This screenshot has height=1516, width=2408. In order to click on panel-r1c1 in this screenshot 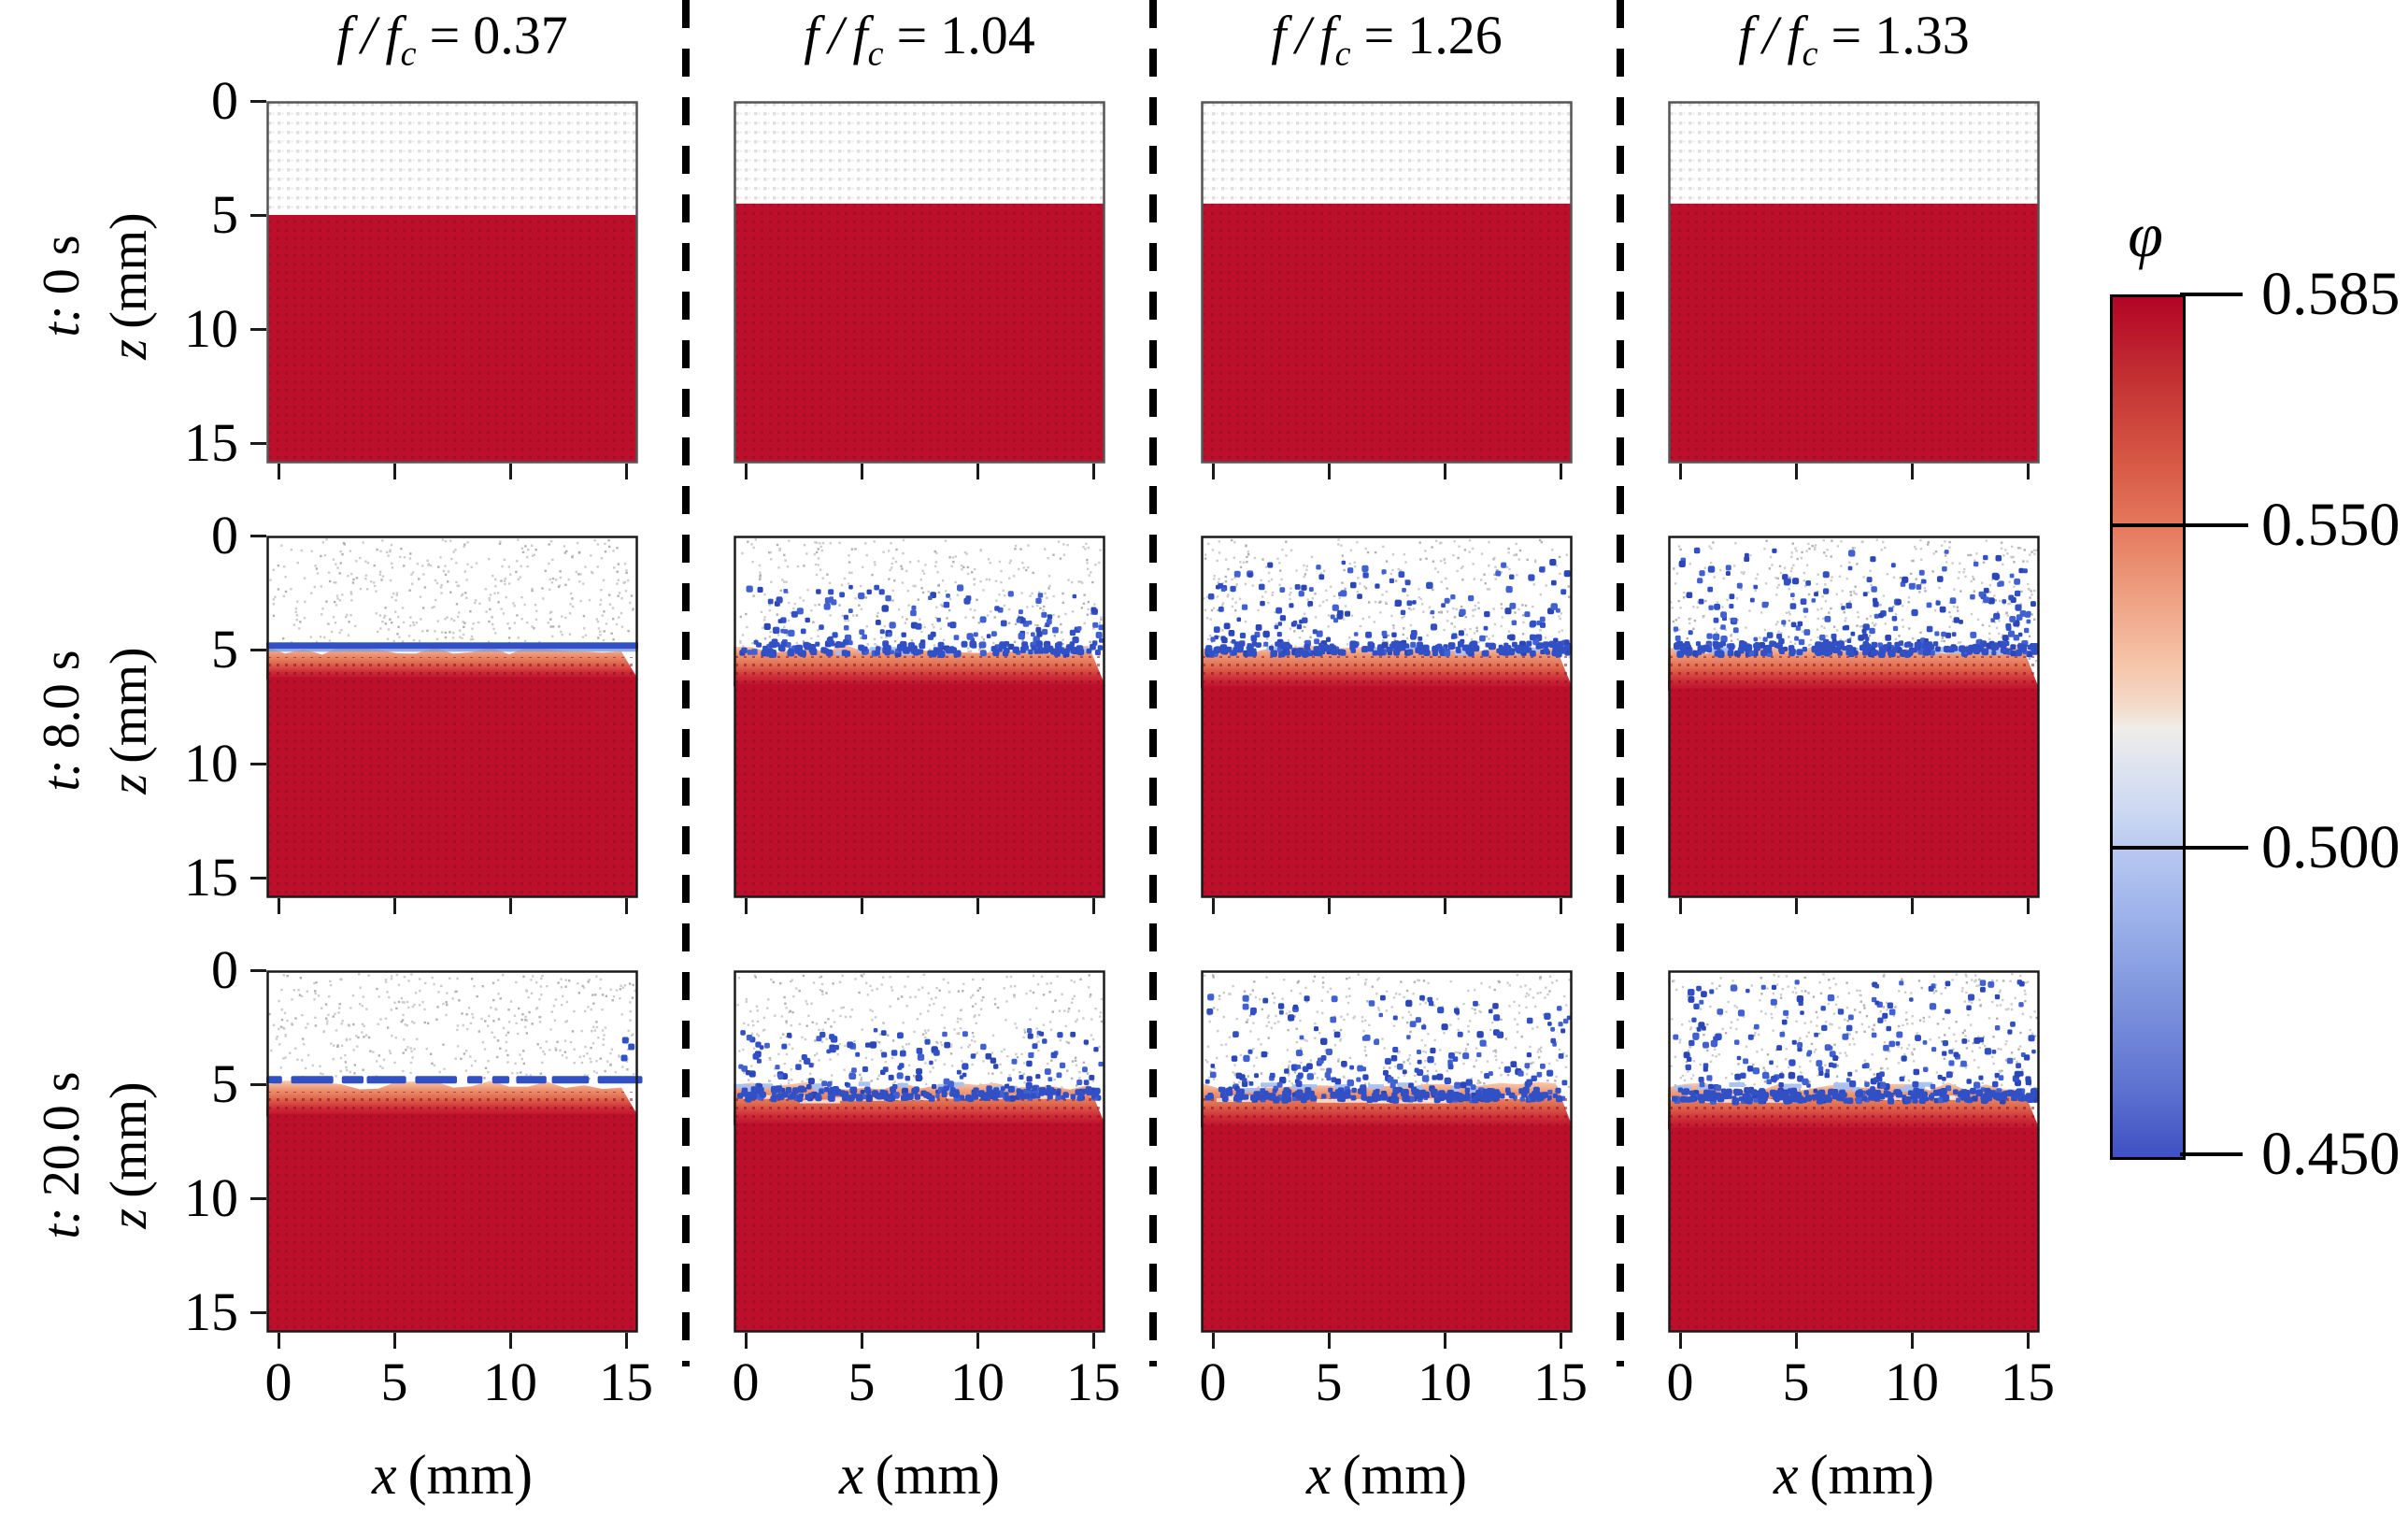, I will do `click(919, 717)`.